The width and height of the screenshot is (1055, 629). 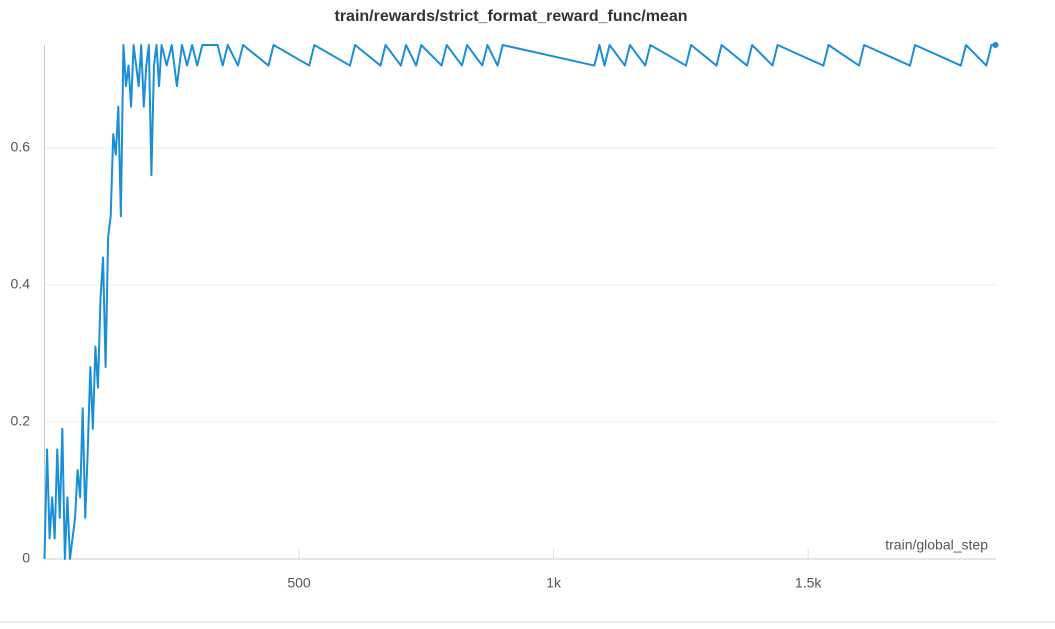 I want to click on y-tick-label: 0, so click(x=26, y=558).